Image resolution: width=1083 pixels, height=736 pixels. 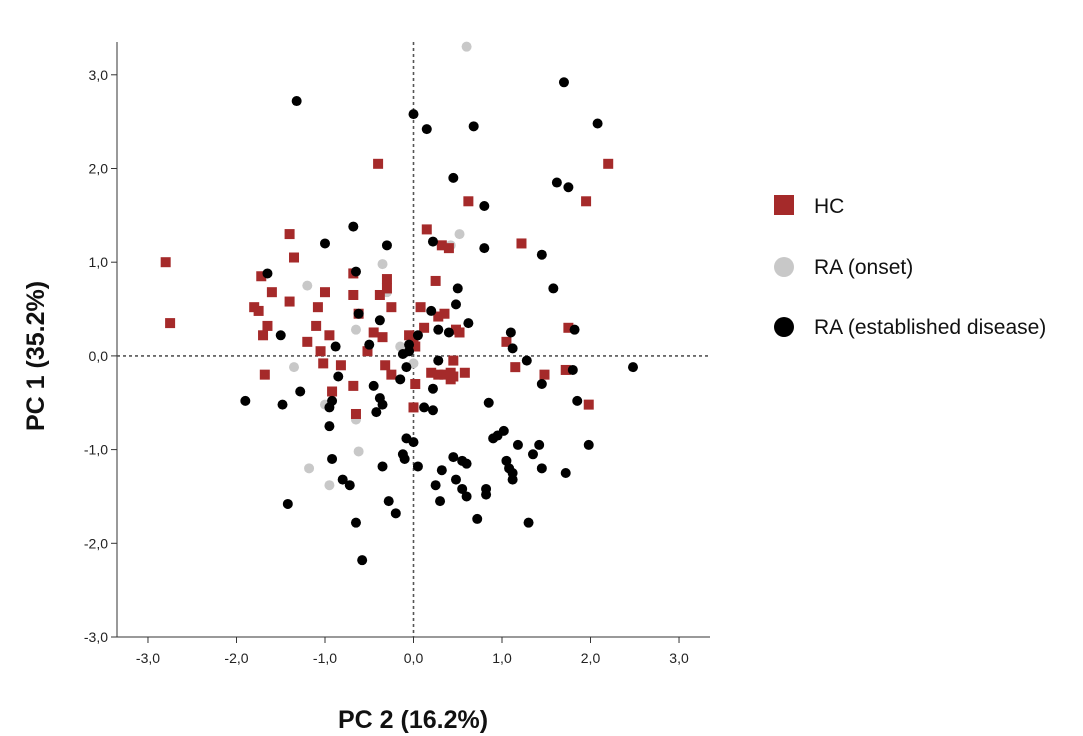 I want to click on y-axis-title: PC 1 (35.2%), so click(x=36, y=356).